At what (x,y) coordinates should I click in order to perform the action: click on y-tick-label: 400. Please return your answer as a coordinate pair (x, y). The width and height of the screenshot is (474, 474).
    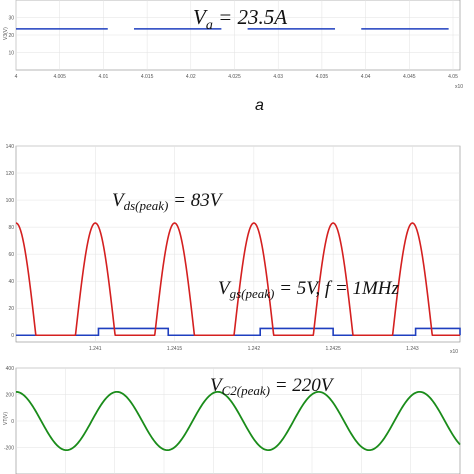
    Looking at the image, I should click on (10, 369).